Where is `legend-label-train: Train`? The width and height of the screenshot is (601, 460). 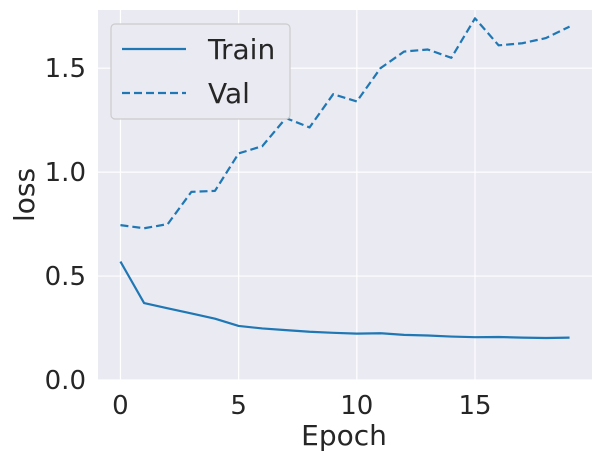
legend-label-train: Train is located at coordinates (241, 49).